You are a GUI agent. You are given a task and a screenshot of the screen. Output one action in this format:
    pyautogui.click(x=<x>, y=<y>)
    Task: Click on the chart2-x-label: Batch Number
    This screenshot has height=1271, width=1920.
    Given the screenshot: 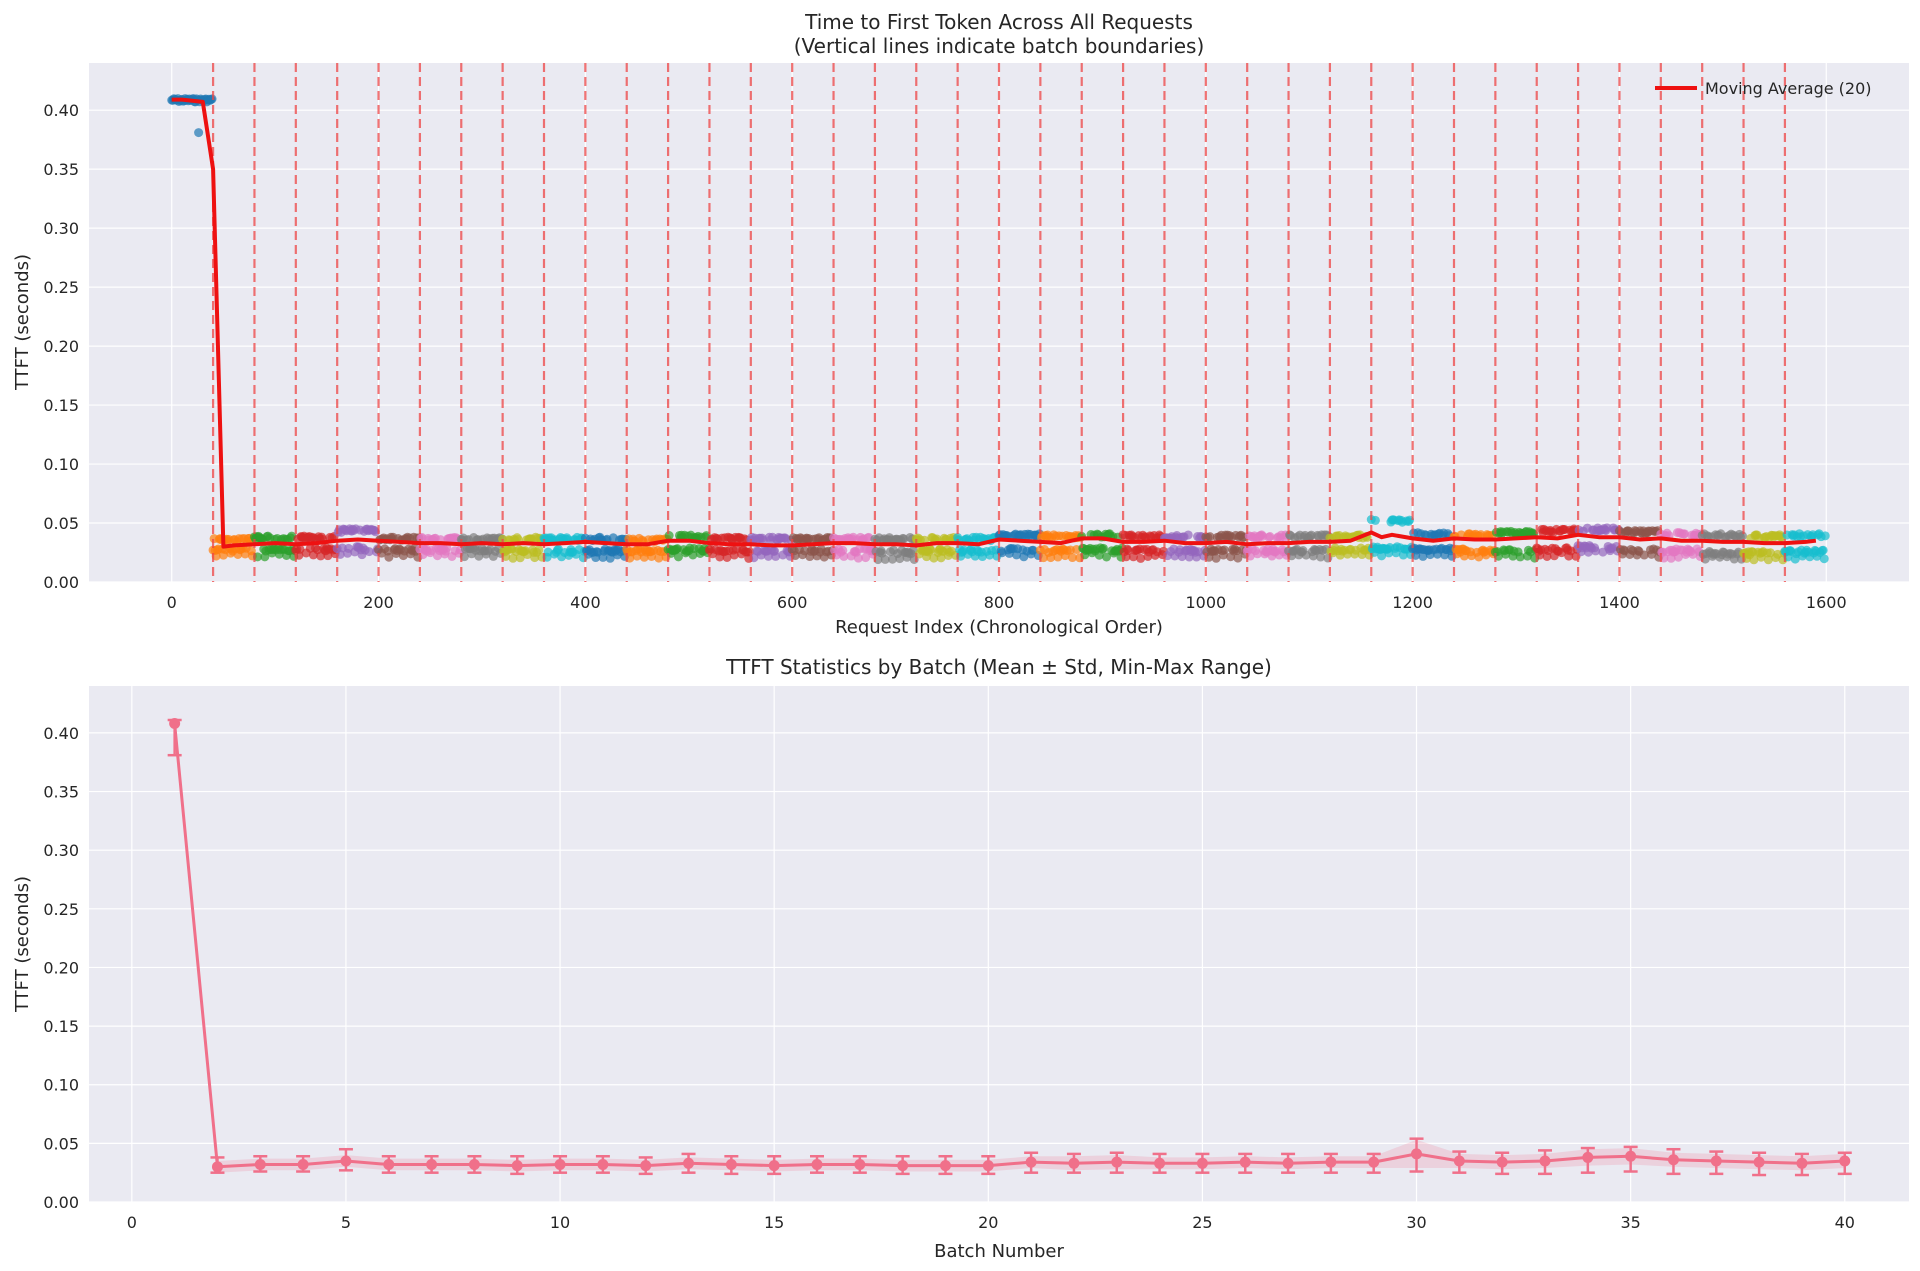 What is the action you would take?
    pyautogui.click(x=999, y=1251)
    